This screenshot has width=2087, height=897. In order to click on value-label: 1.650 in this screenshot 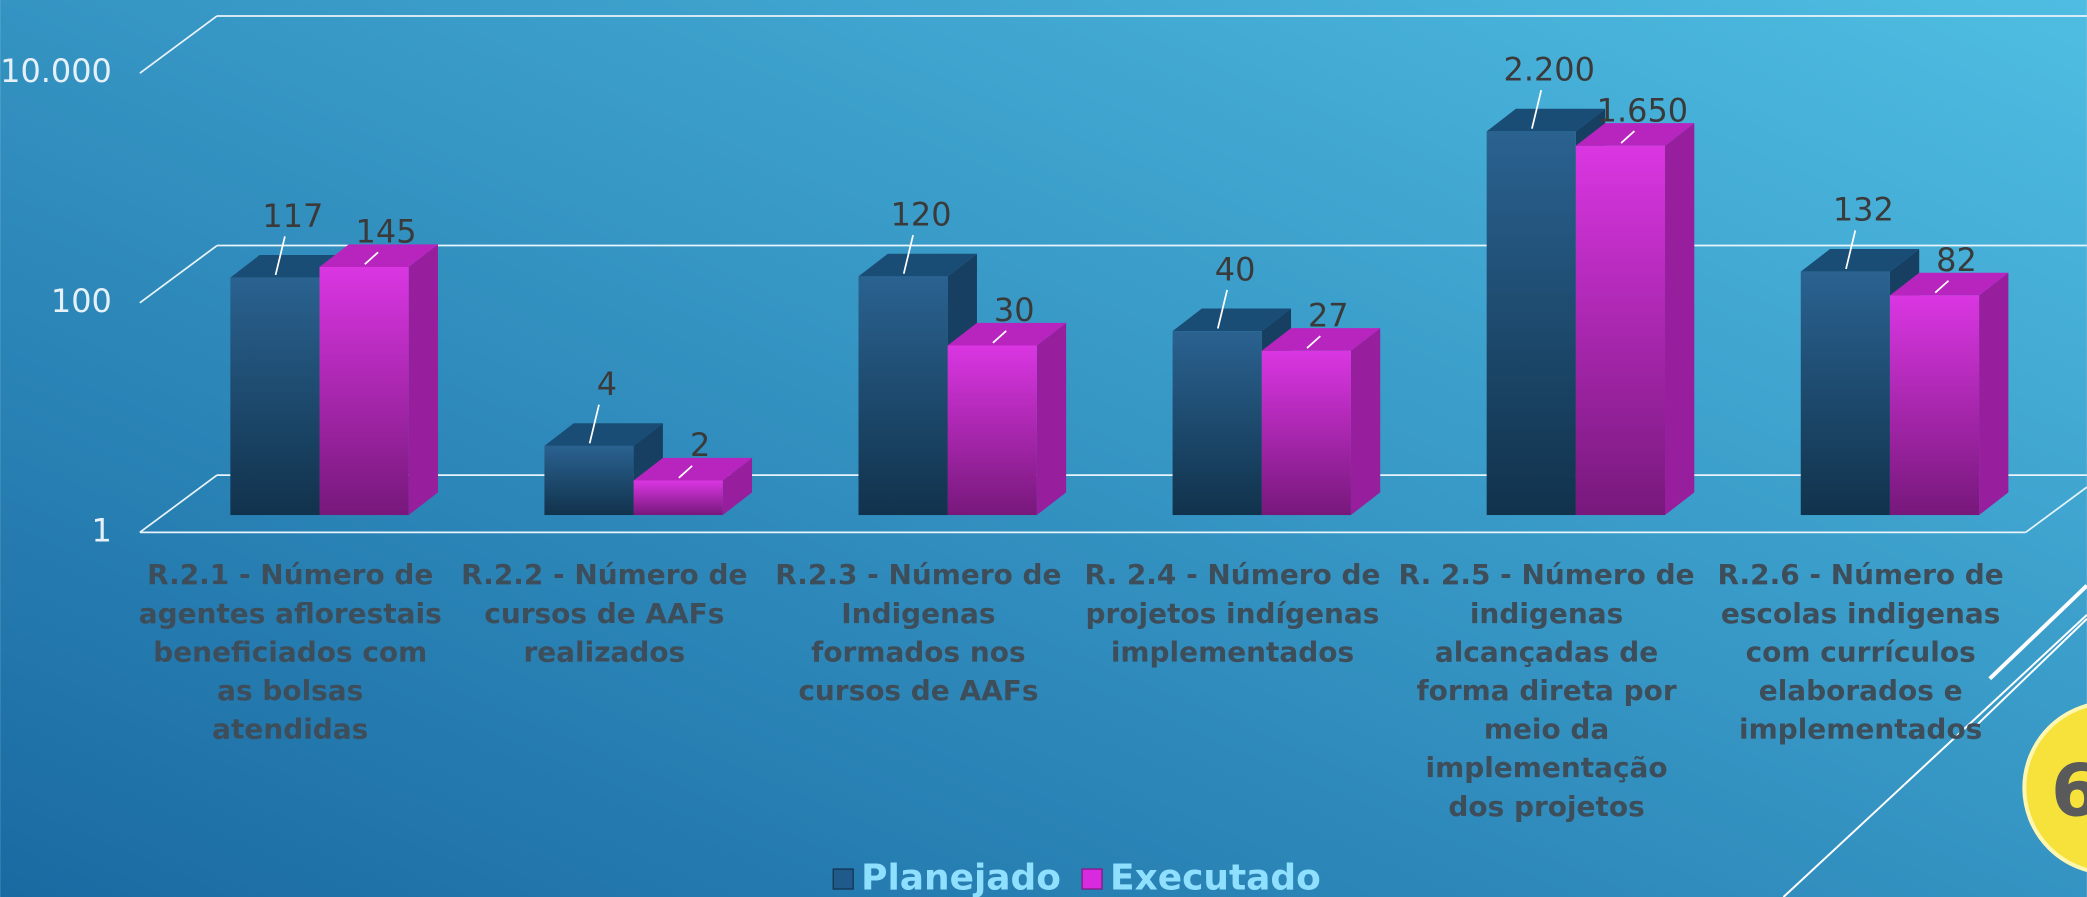, I will do `click(1642, 110)`.